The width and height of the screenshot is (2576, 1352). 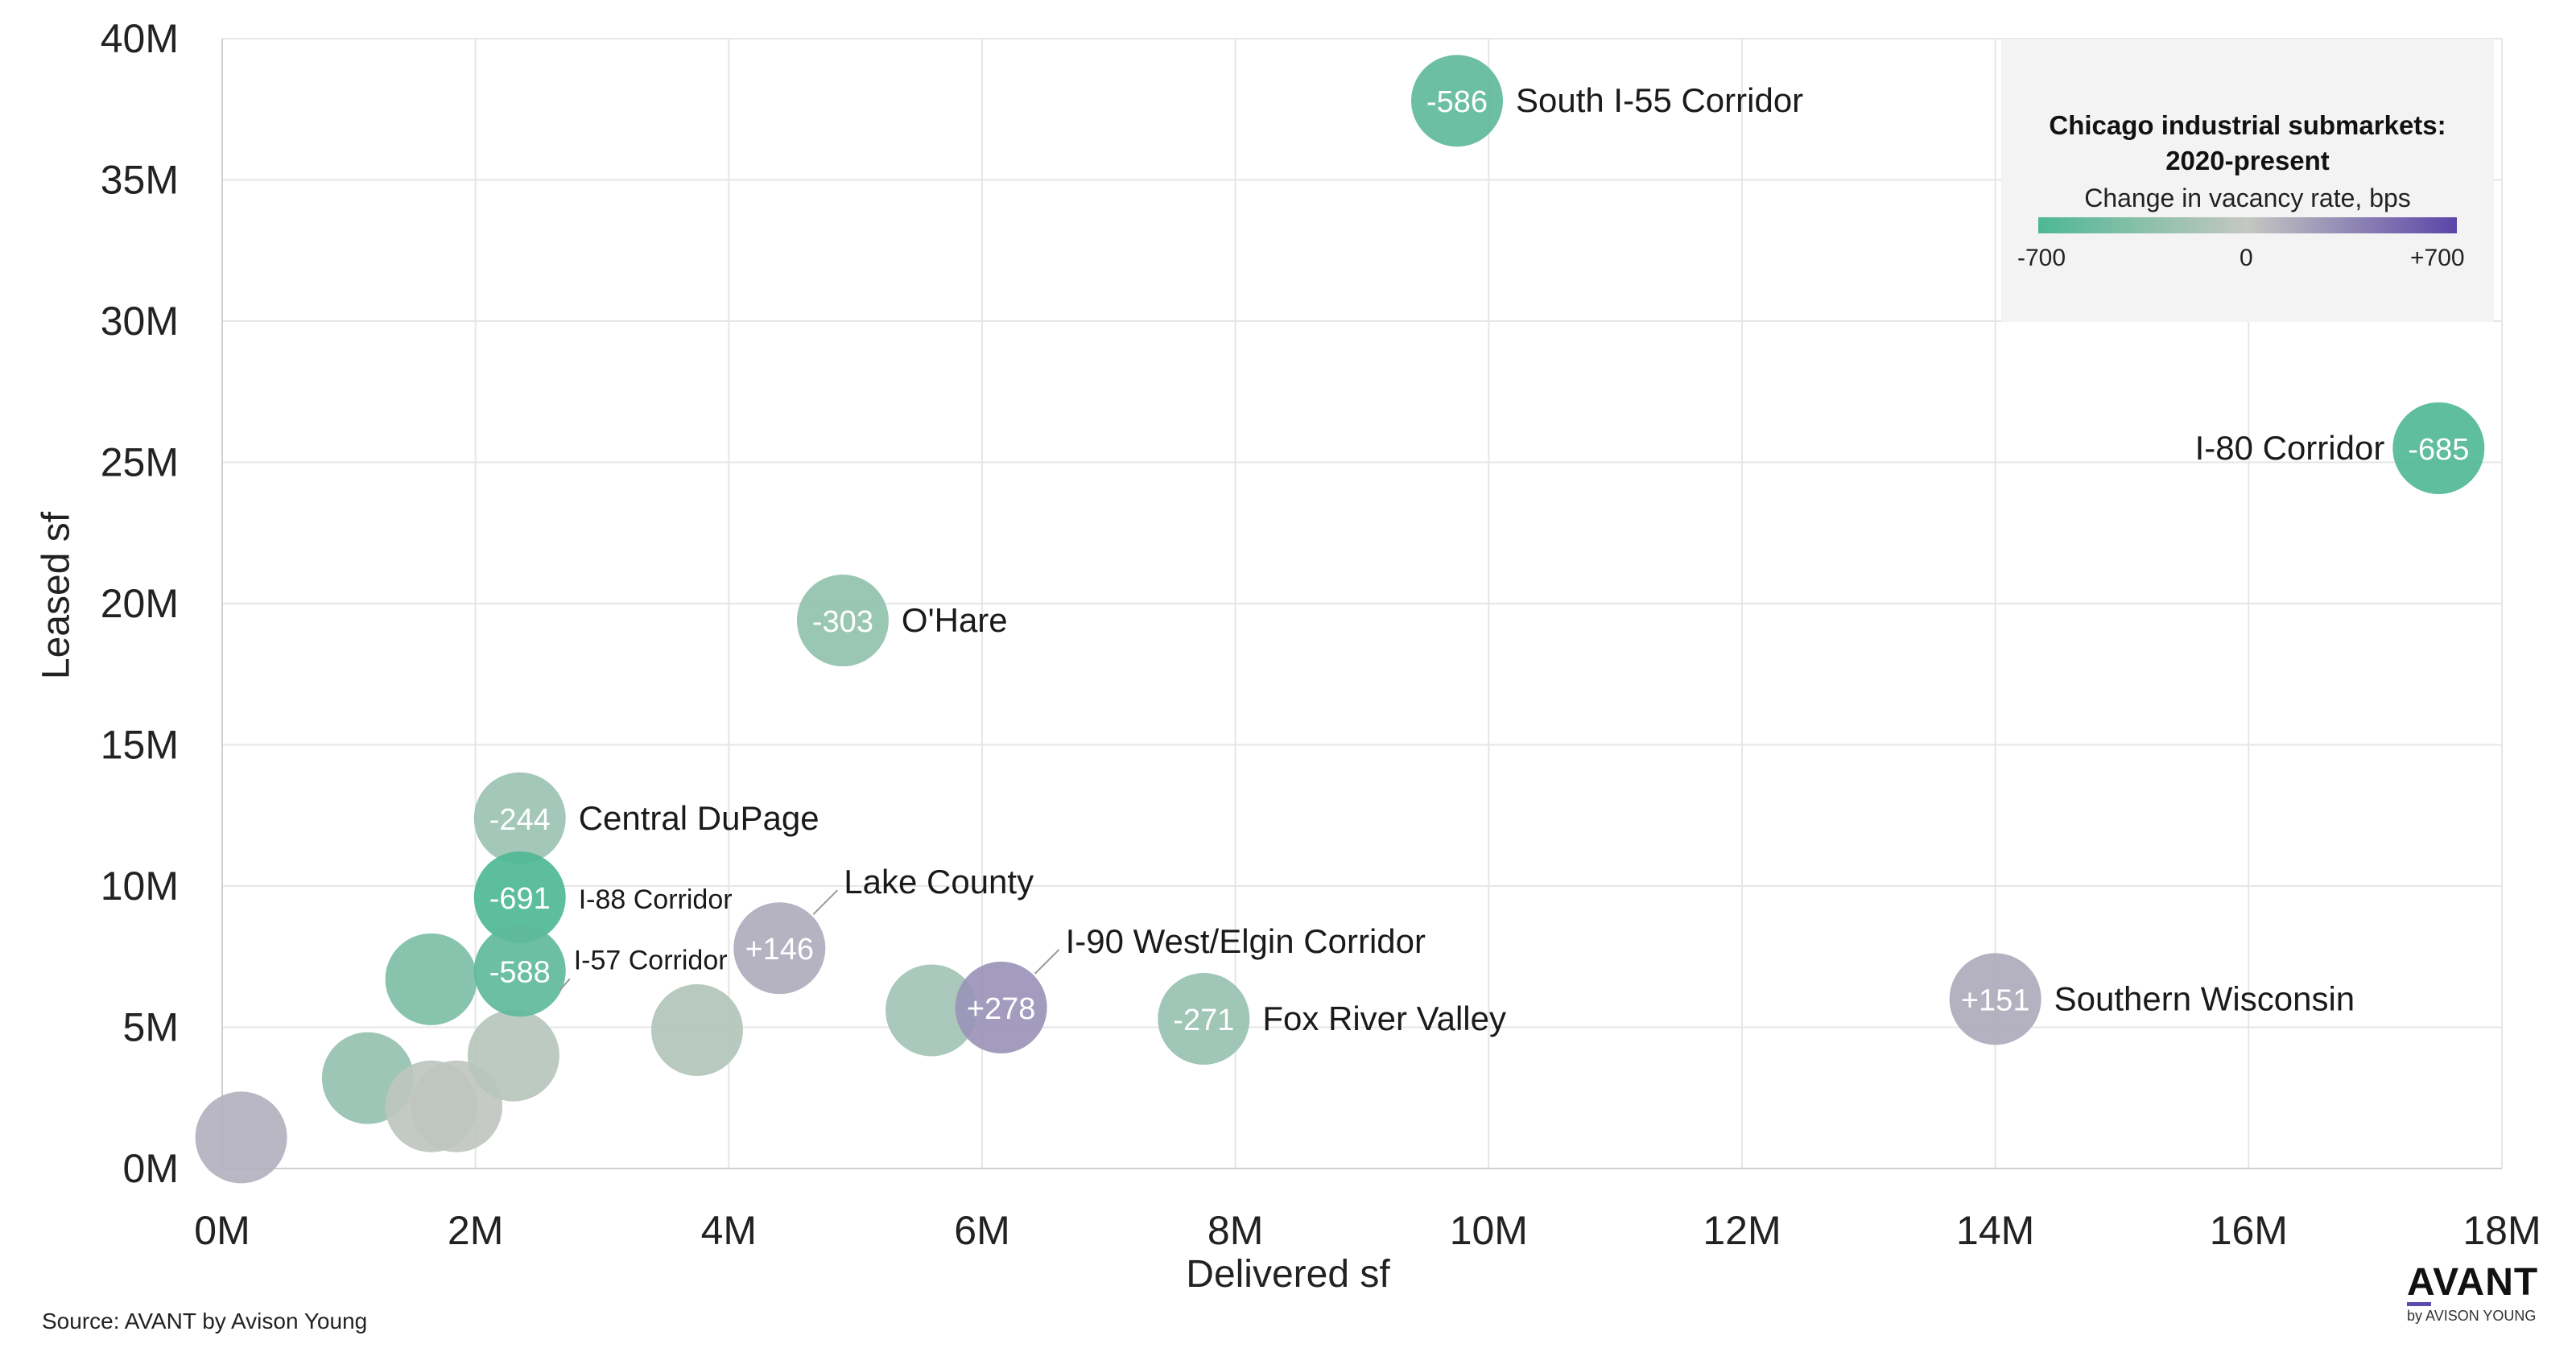 What do you see at coordinates (2247, 197) in the screenshot?
I see `legend-subtitle: Change in vacancy rate, bps` at bounding box center [2247, 197].